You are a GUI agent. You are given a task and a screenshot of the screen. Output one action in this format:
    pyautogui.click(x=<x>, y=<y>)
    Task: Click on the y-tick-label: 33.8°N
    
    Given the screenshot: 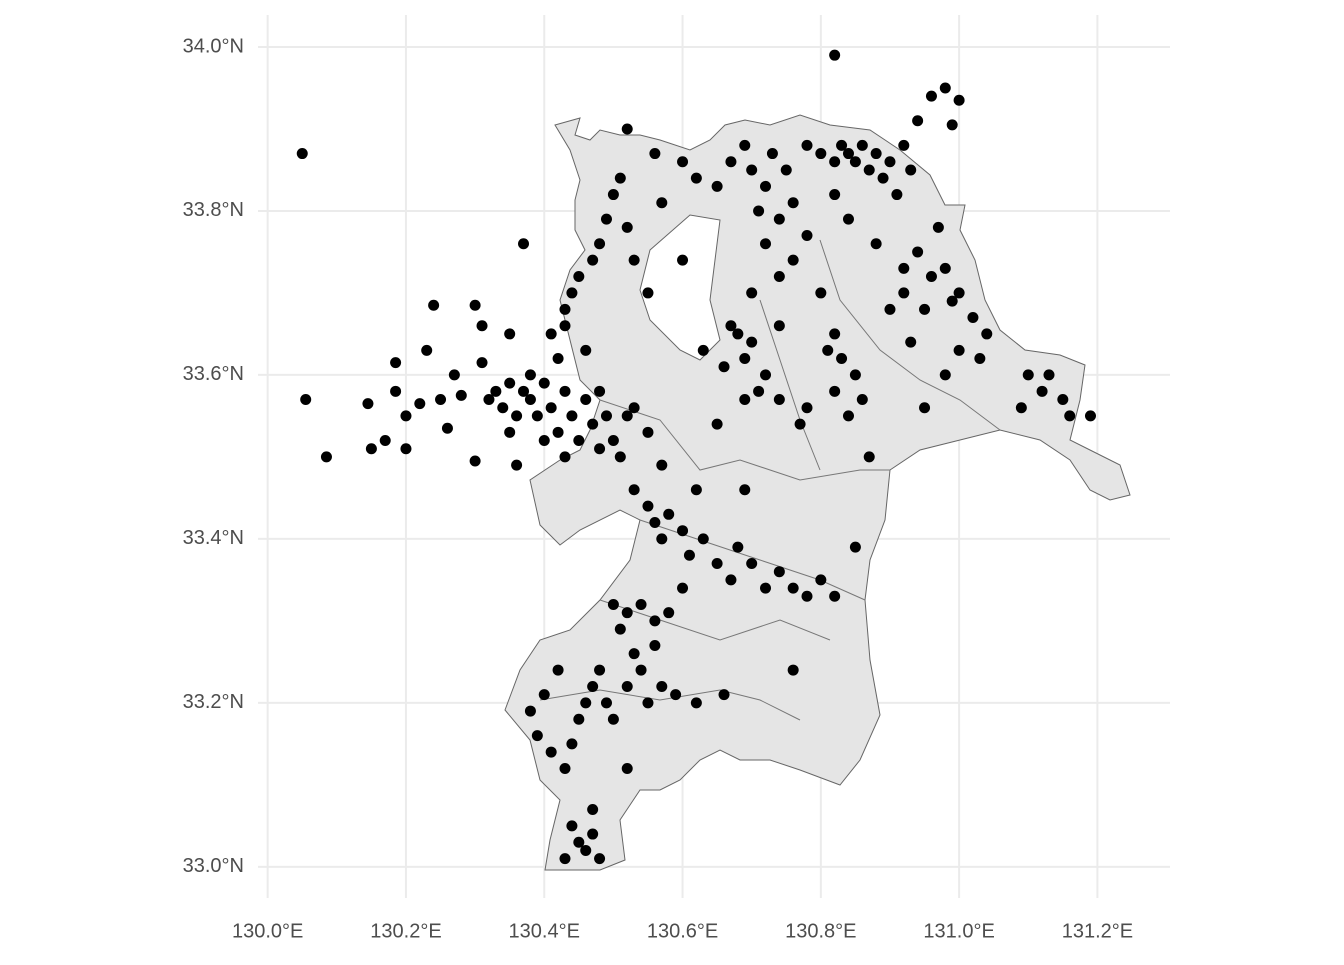 What is the action you would take?
    pyautogui.click(x=213, y=210)
    